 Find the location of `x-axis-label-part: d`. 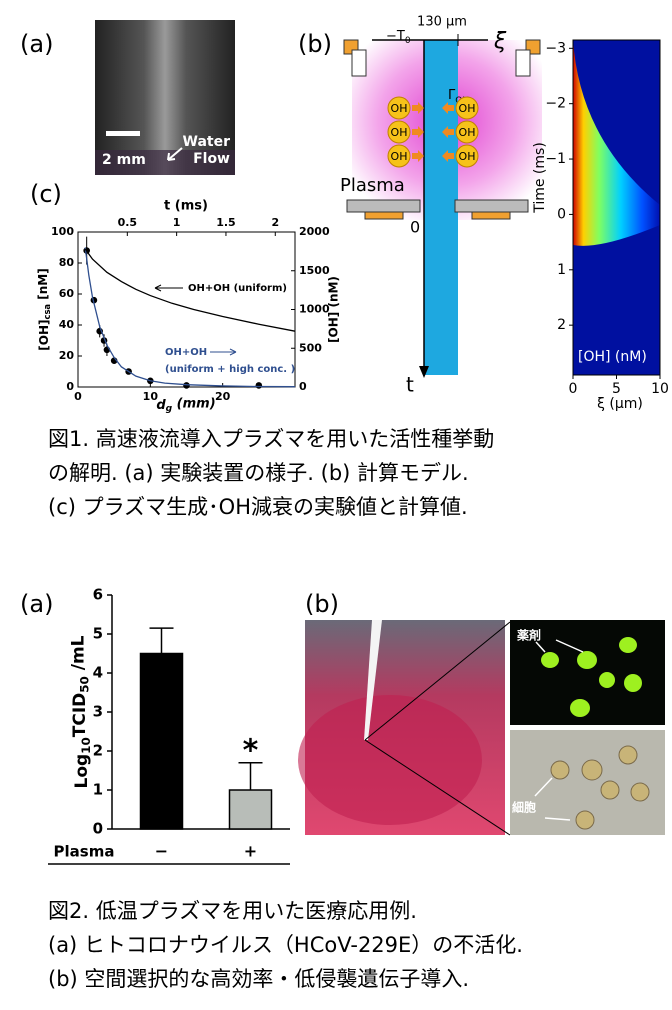

x-axis-label-part: d is located at coordinates (161, 405).